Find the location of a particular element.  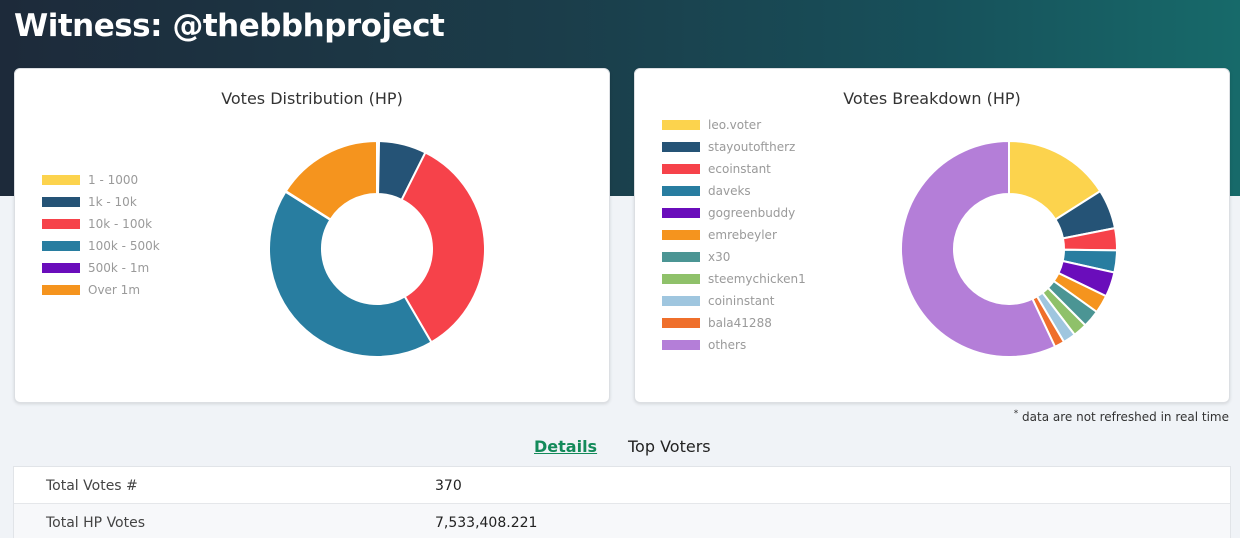

legend-item-x30: x30 is located at coordinates (734, 257).